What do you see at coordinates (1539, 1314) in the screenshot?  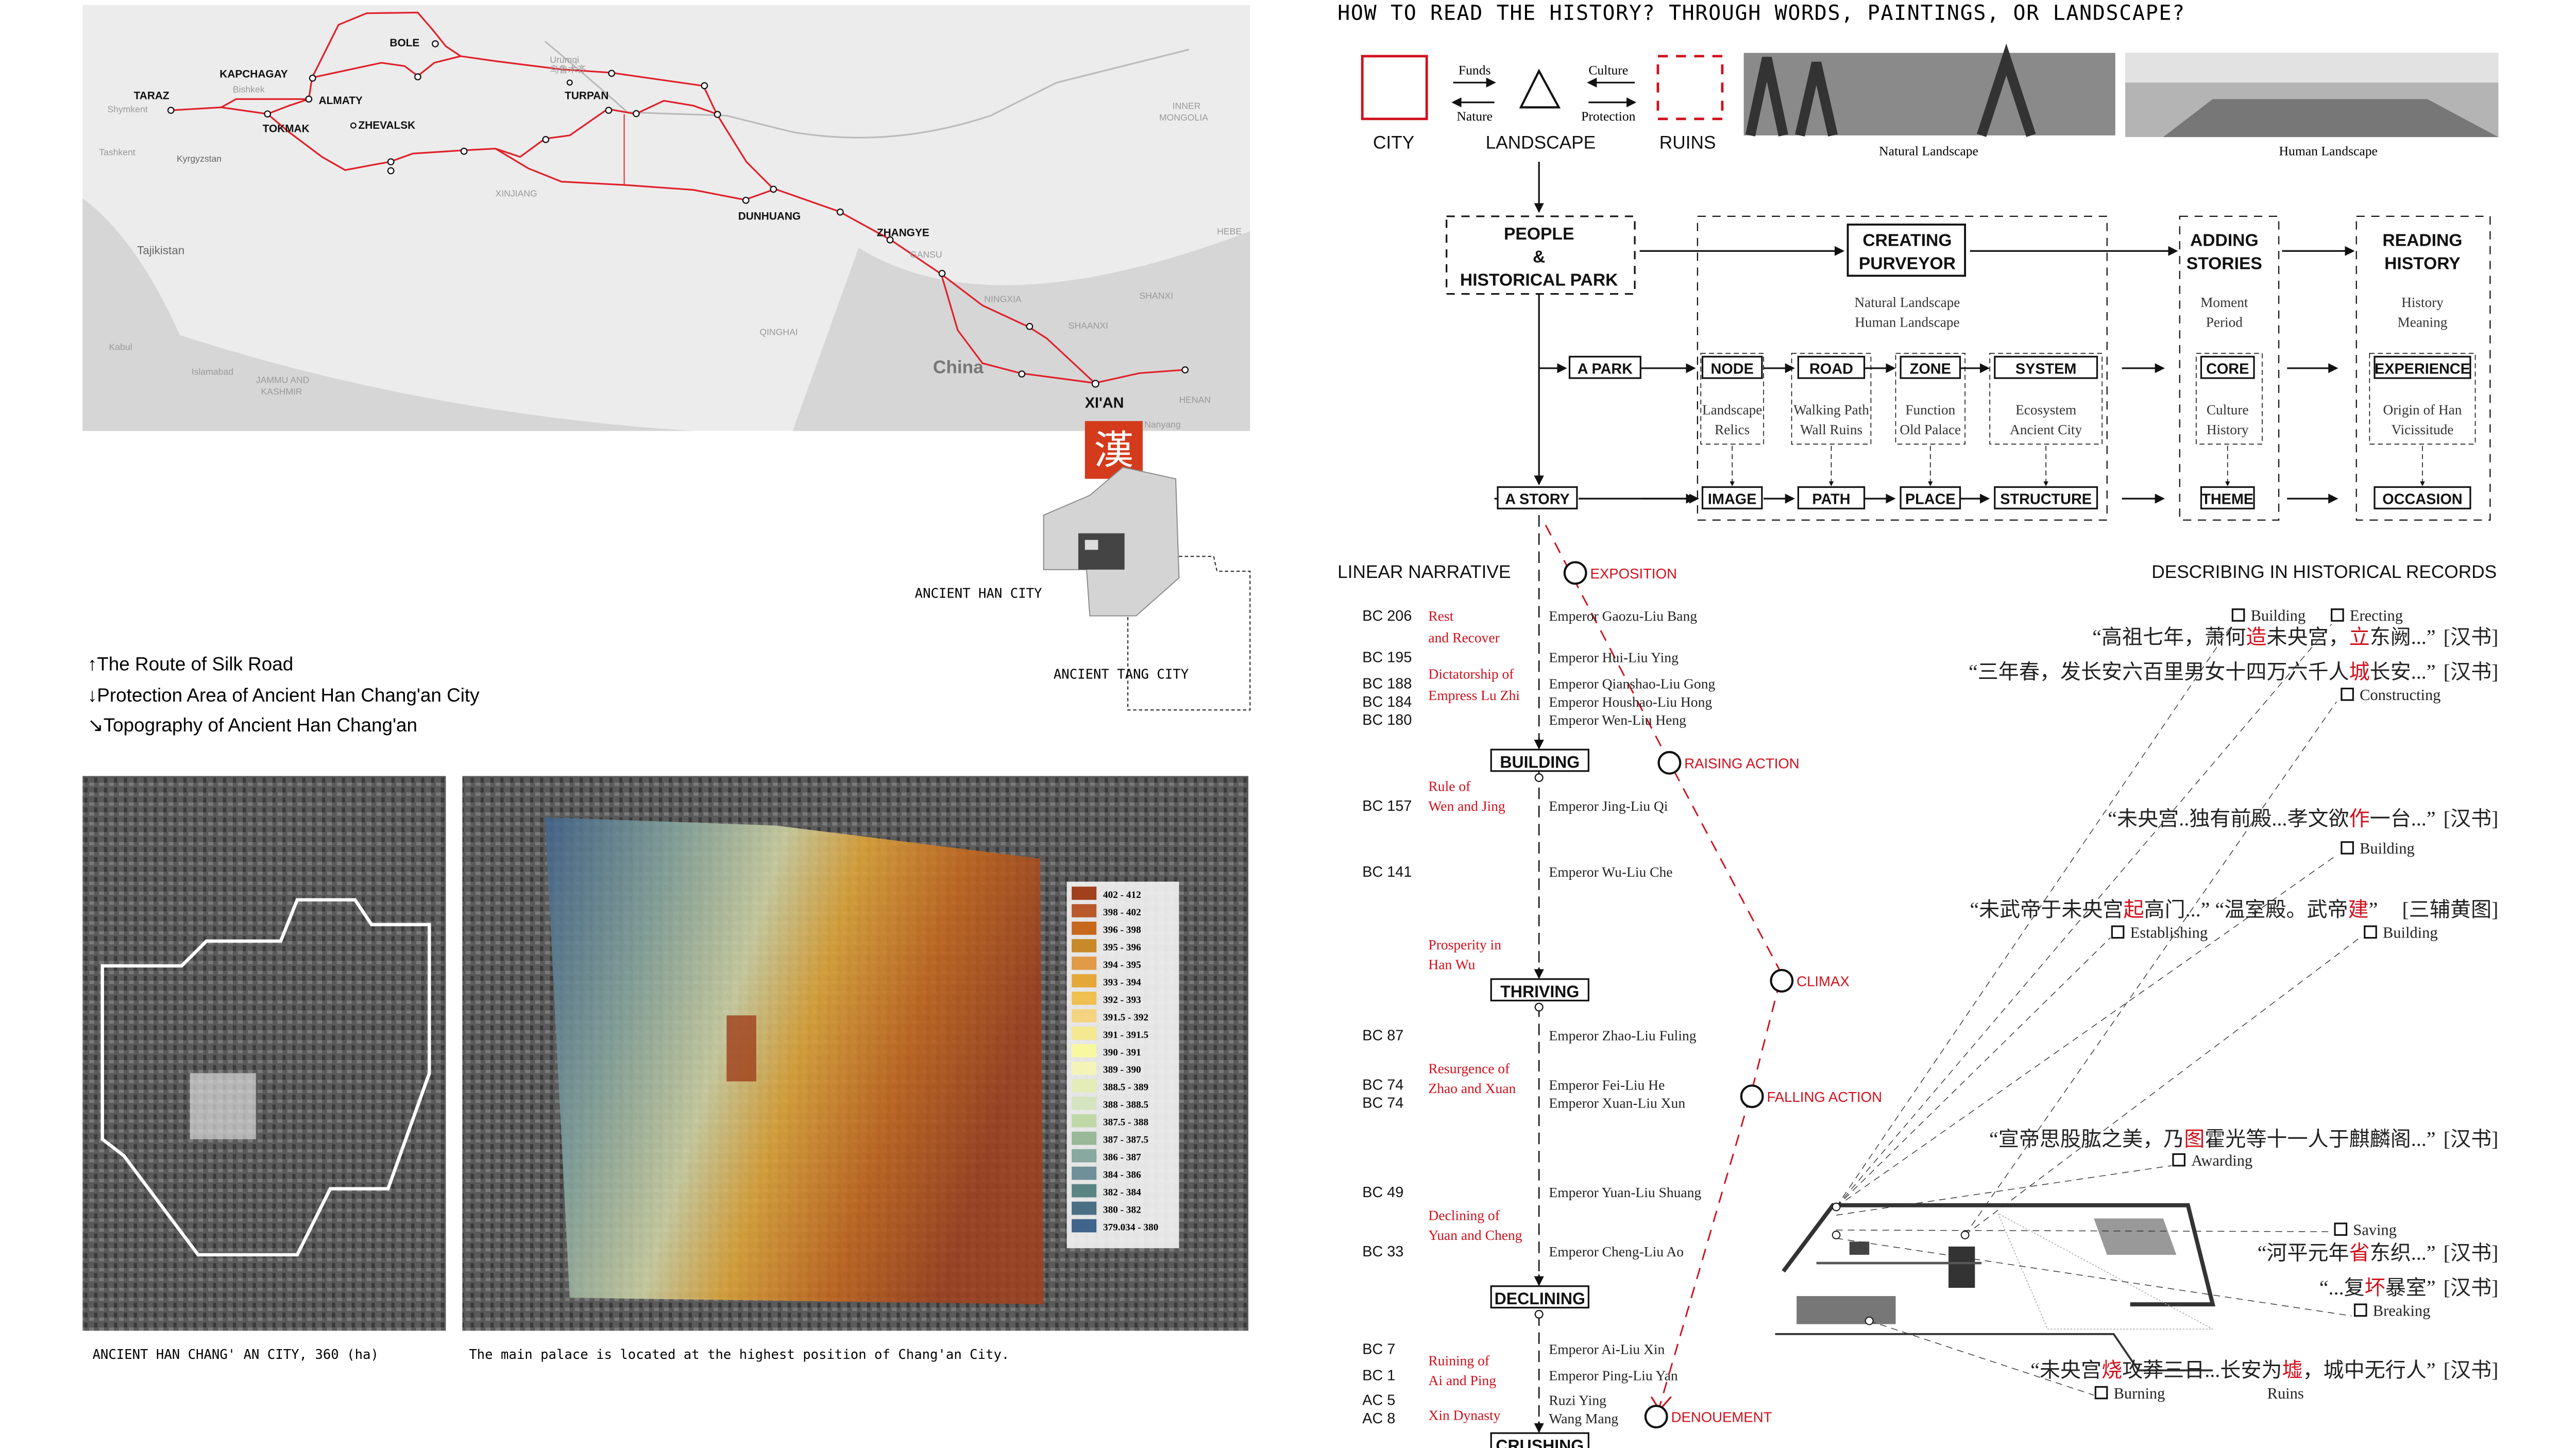 I see `node-circle` at bounding box center [1539, 1314].